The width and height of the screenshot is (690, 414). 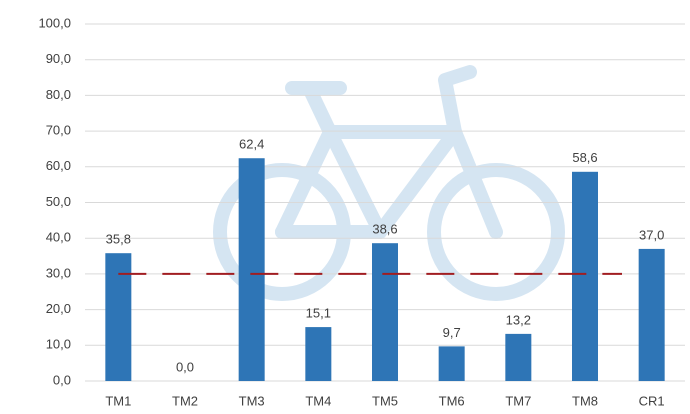 I want to click on y-tick-label: 100,0, so click(x=54, y=22).